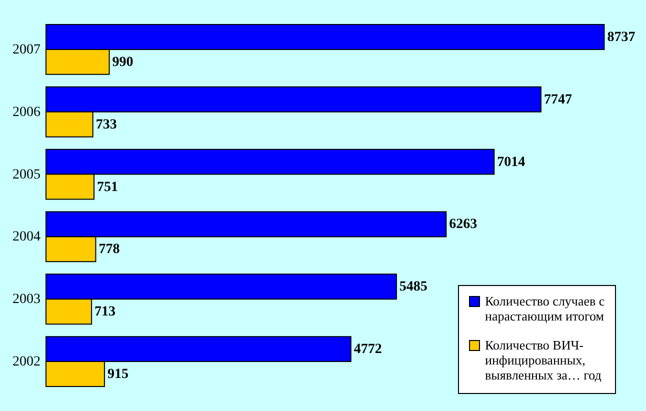  Describe the element at coordinates (26, 300) in the screenshot. I see `y-tick-label: 2003` at that location.